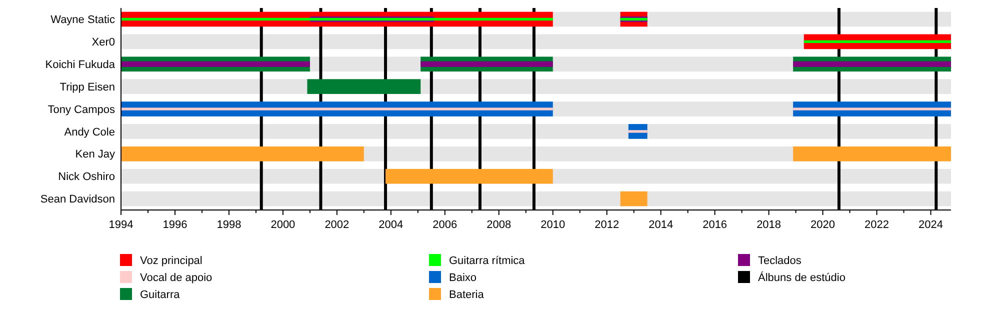 The height and width of the screenshot is (320, 1000). What do you see at coordinates (176, 278) in the screenshot?
I see `legend-label: Vocal de apoio` at bounding box center [176, 278].